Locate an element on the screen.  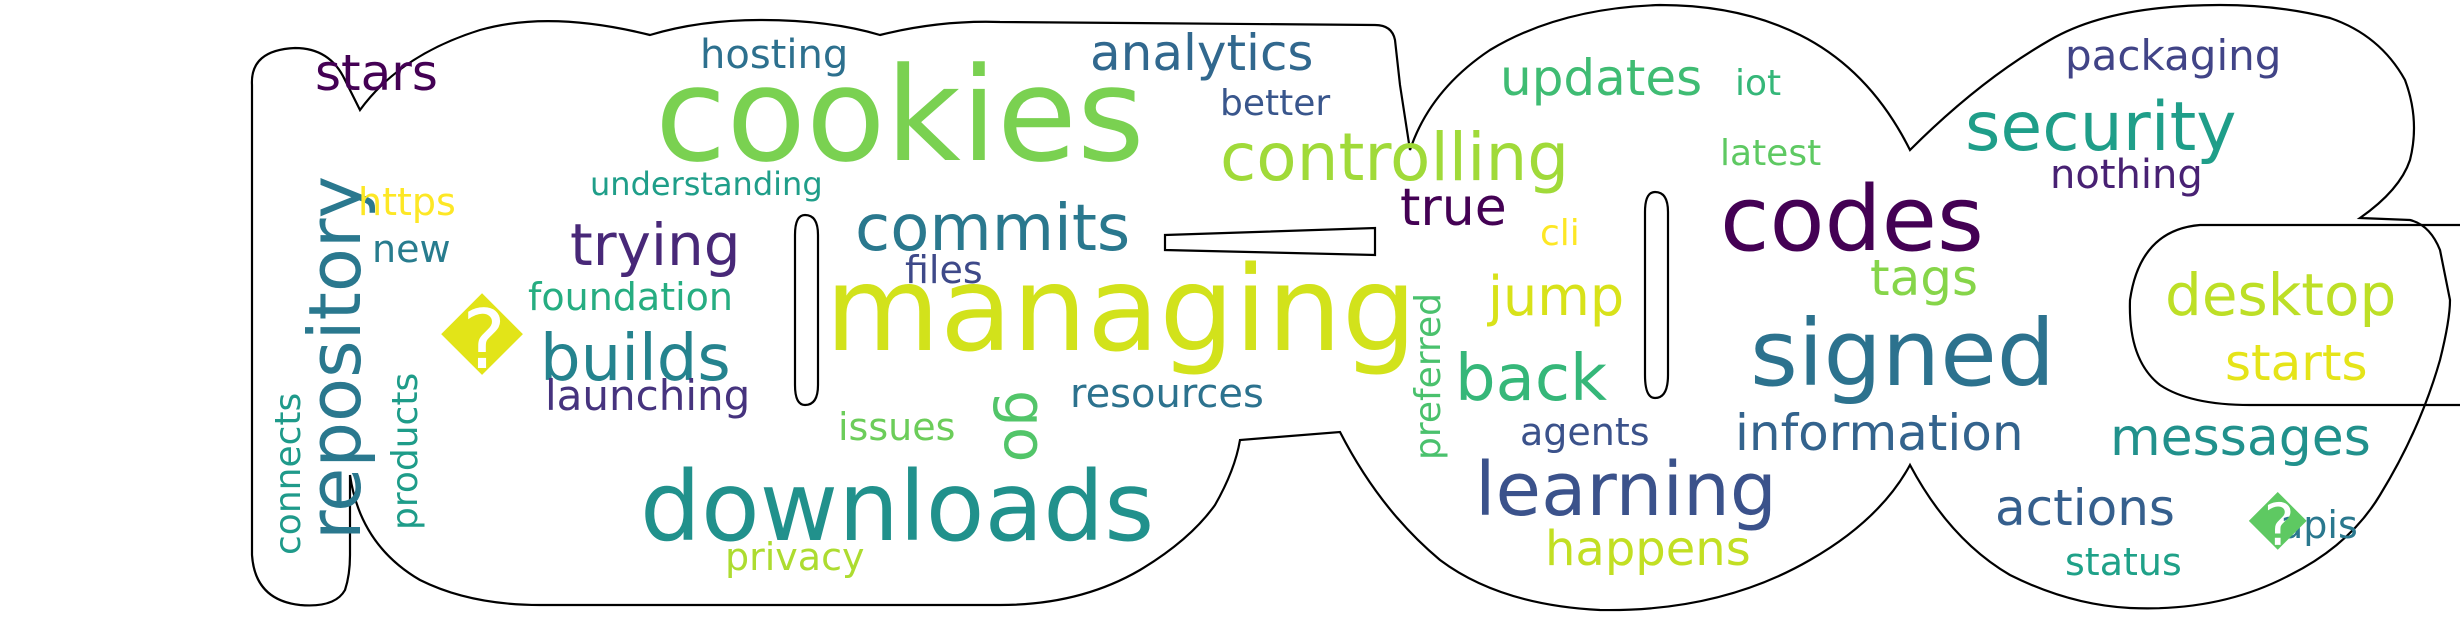
cloud-word: learning is located at coordinates (1626, 490).